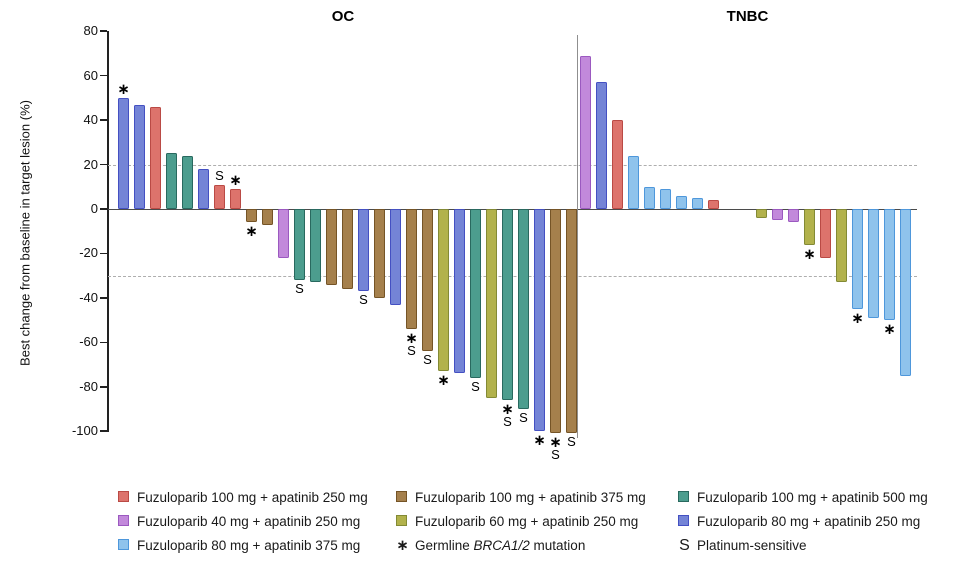 The height and width of the screenshot is (578, 976). What do you see at coordinates (343, 16) in the screenshot?
I see `panel-title-oc: OC` at bounding box center [343, 16].